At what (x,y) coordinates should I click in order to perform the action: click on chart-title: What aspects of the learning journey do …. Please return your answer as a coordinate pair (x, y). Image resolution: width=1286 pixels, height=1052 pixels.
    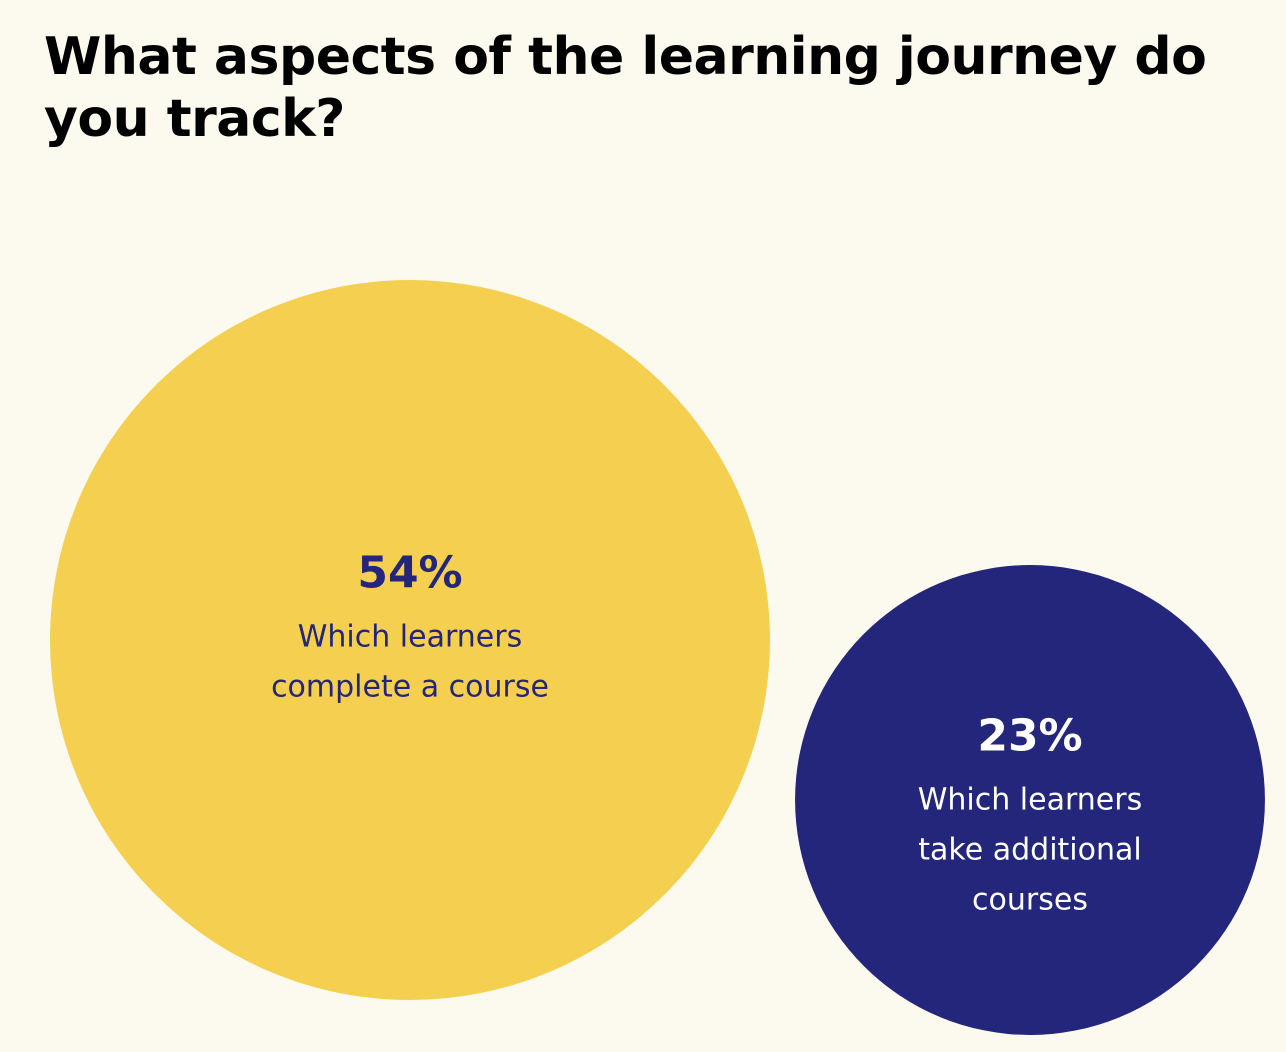
    Looking at the image, I should click on (625, 88).